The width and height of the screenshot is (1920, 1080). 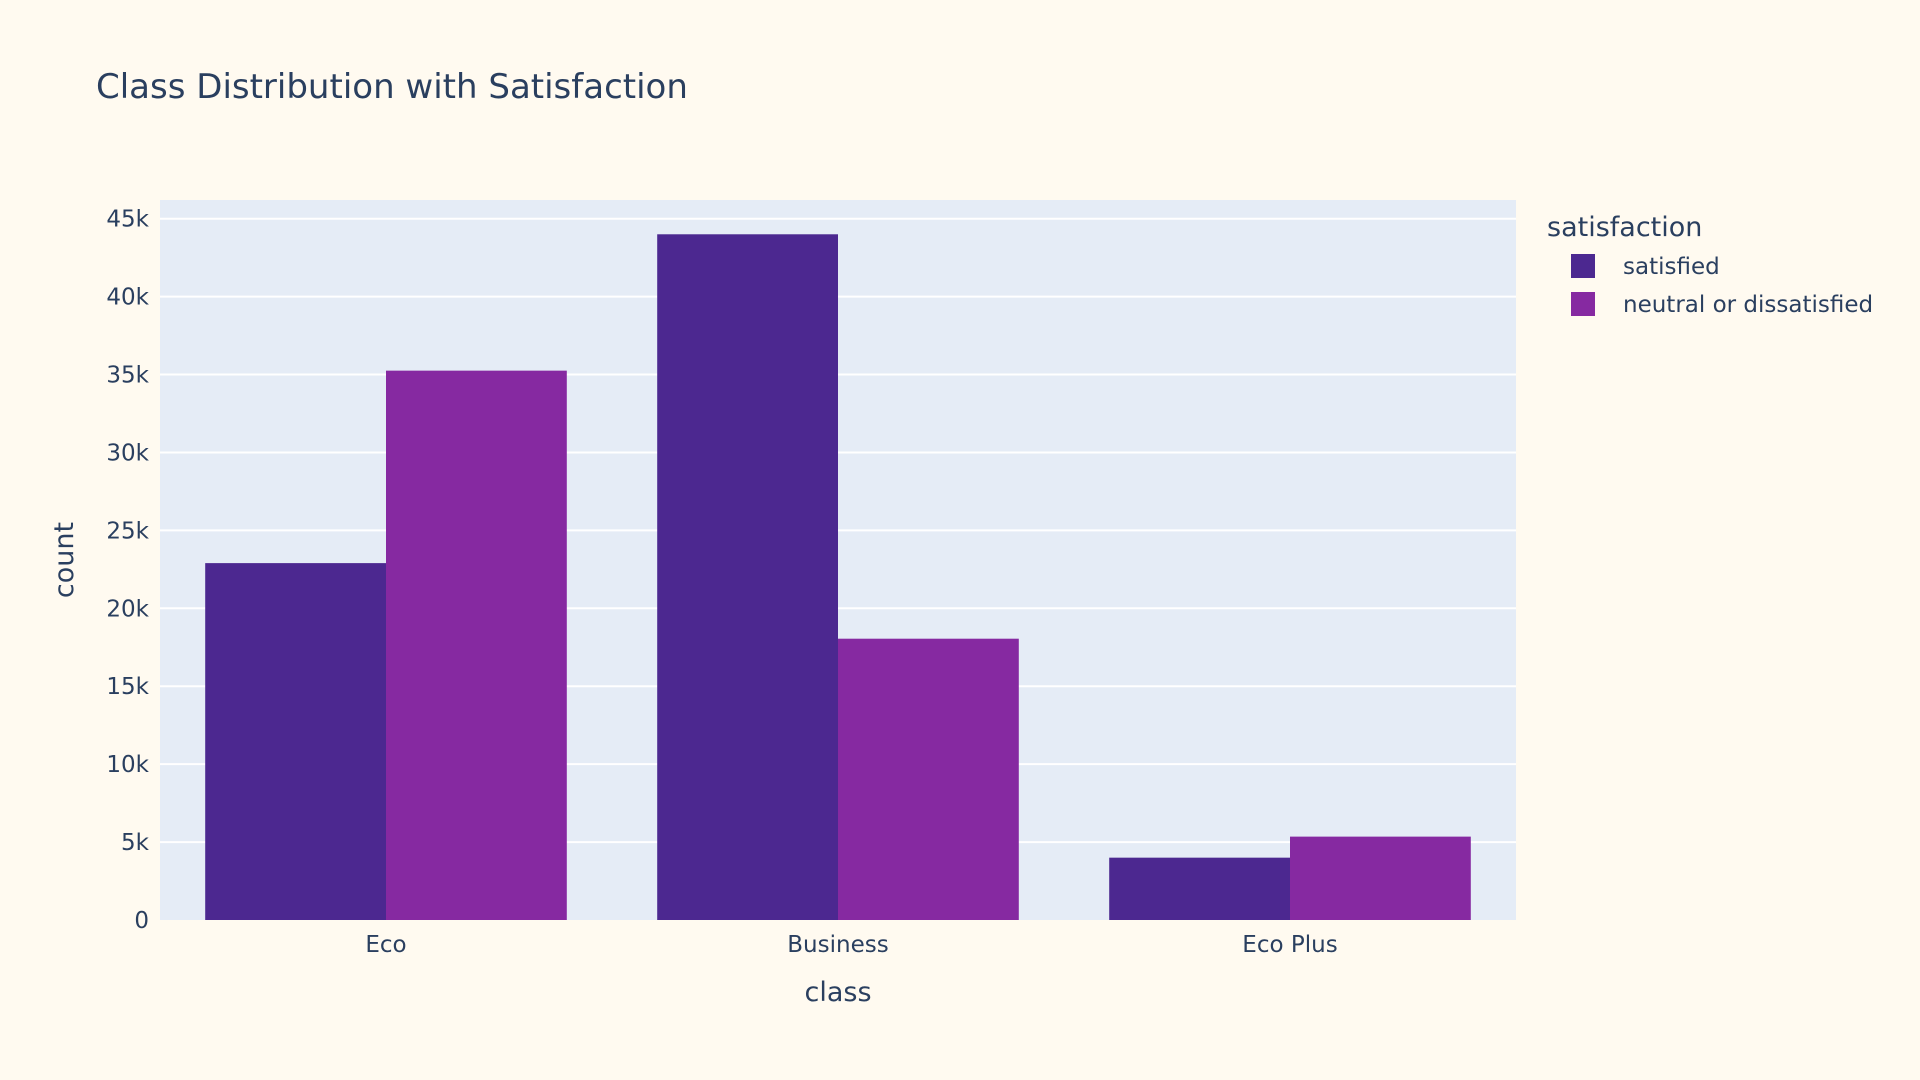 What do you see at coordinates (127, 687) in the screenshot?
I see `y-tick-label: 15k` at bounding box center [127, 687].